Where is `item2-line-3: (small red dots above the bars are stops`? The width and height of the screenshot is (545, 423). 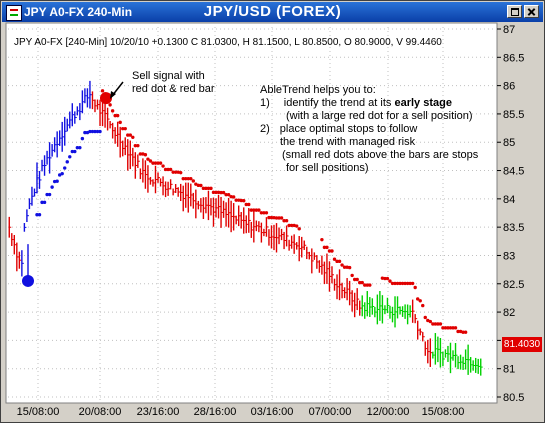 item2-line-3: (small red dots above the bars are stops is located at coordinates (380, 155).